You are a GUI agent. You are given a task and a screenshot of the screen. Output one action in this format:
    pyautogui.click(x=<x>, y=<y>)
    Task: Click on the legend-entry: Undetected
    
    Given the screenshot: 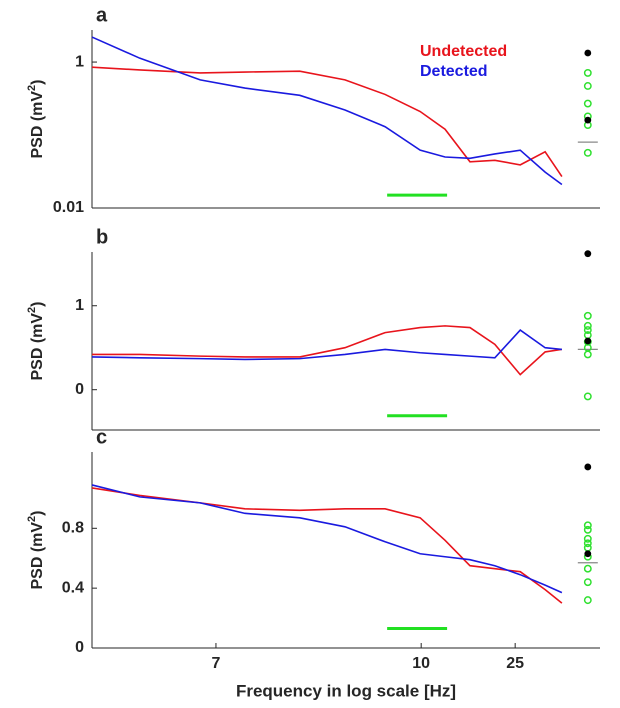 What is the action you would take?
    pyautogui.click(x=463, y=51)
    